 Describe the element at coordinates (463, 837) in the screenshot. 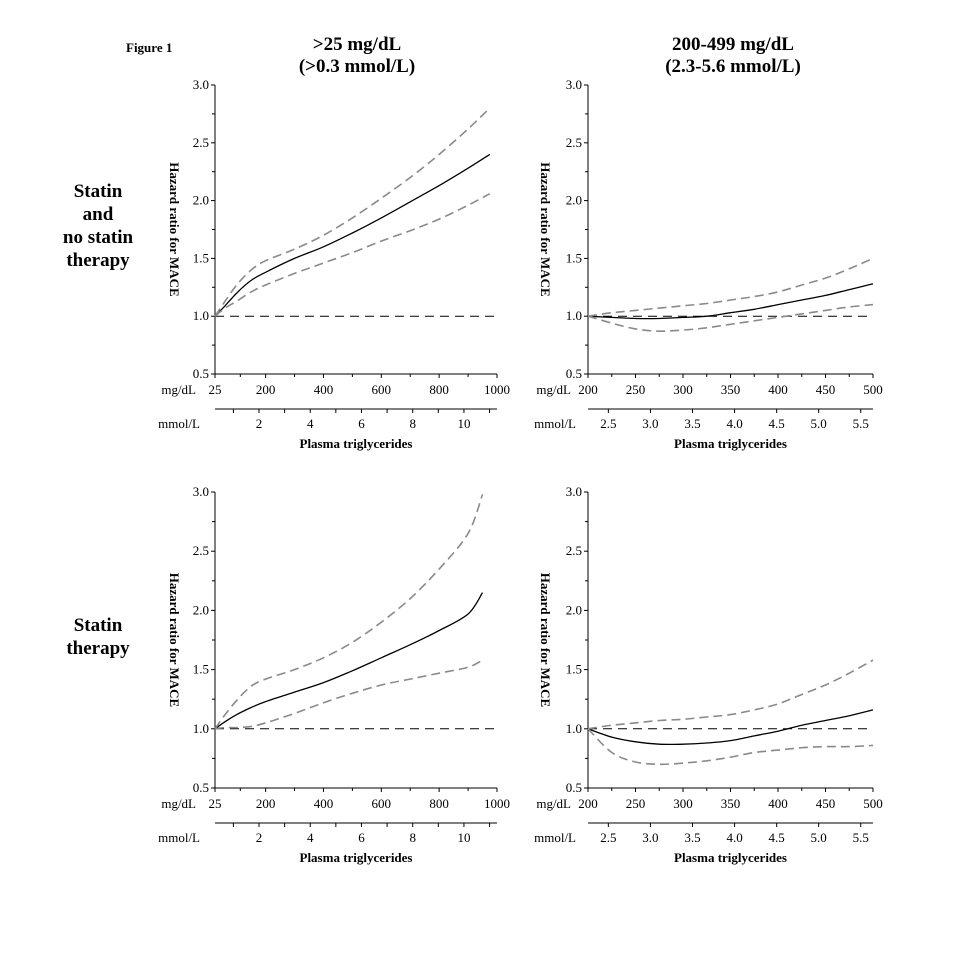

I see `x2-tick-label: 10` at that location.